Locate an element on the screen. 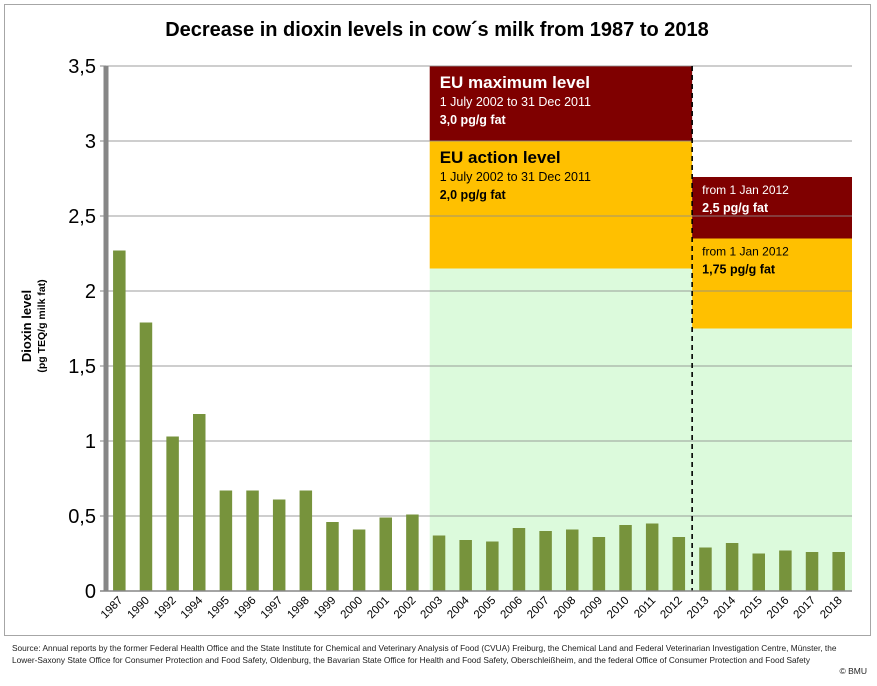 The image size is (877, 686). bar-2010 is located at coordinates (625, 558).